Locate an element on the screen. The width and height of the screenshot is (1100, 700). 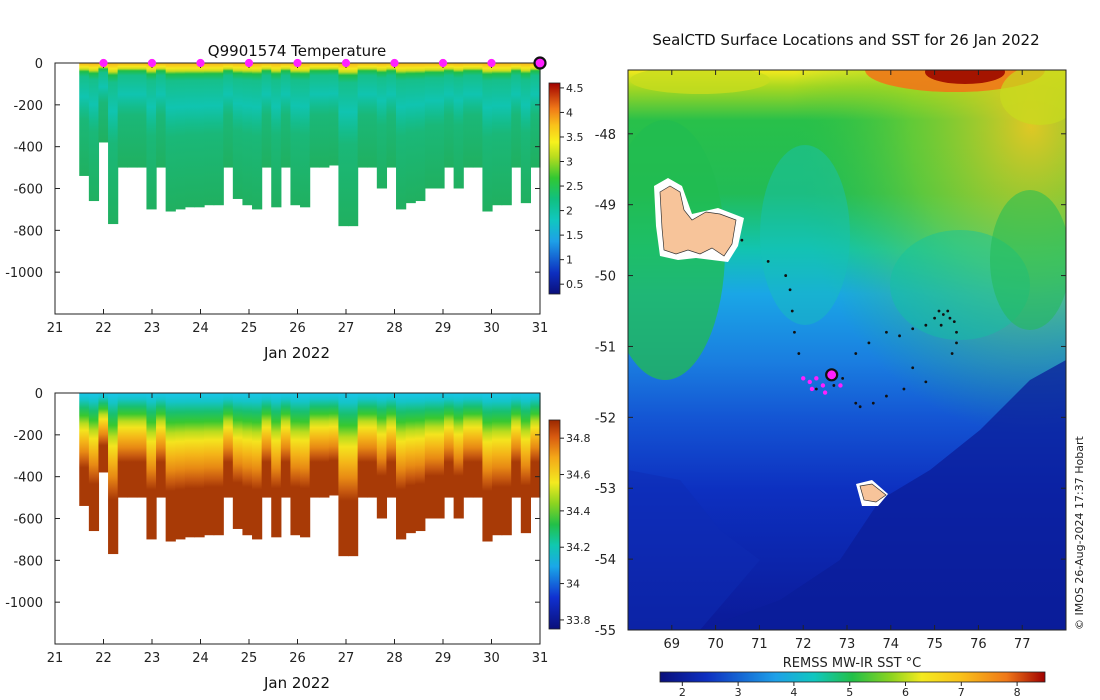
temperature-xlabel: Jan 2022 is located at coordinates (296, 353).